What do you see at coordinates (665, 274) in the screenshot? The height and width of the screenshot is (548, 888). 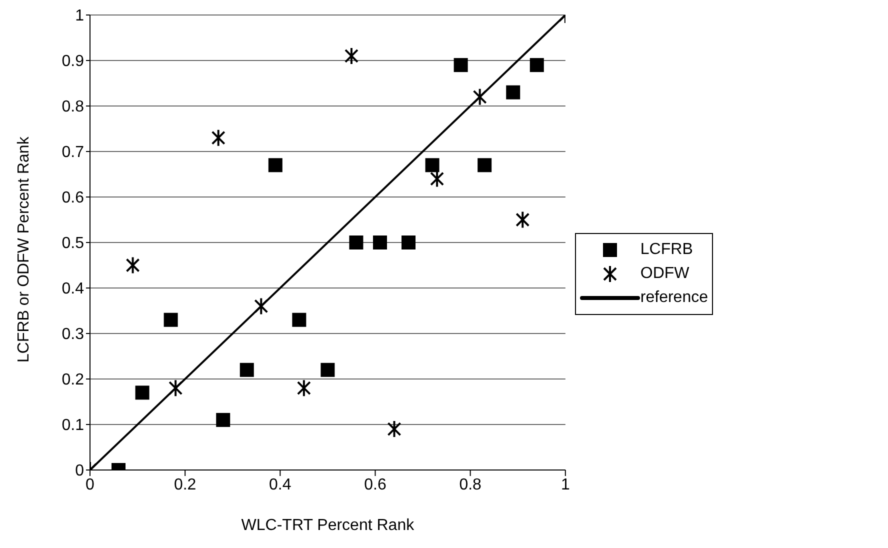 I see `legend-label: ODFW` at bounding box center [665, 274].